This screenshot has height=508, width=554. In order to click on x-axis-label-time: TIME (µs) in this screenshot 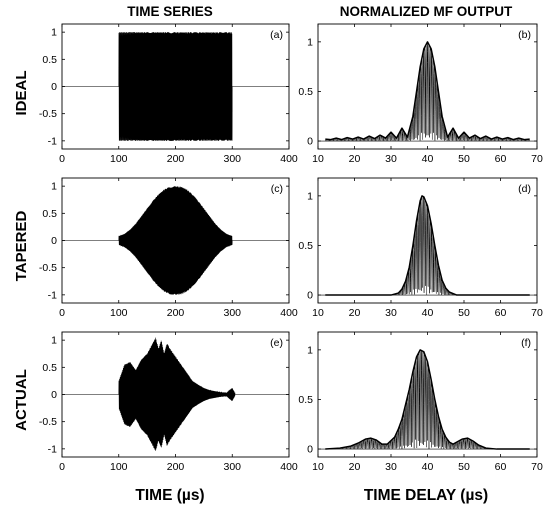, I will do `click(169, 495)`.